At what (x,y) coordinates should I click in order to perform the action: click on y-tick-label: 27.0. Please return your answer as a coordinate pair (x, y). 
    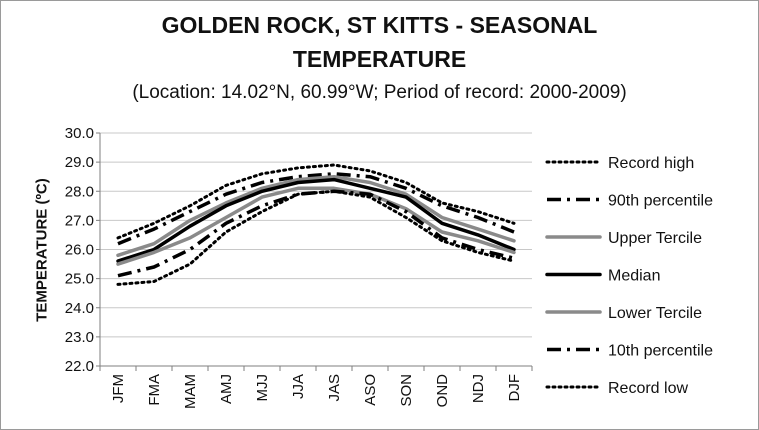
    Looking at the image, I should click on (79, 220).